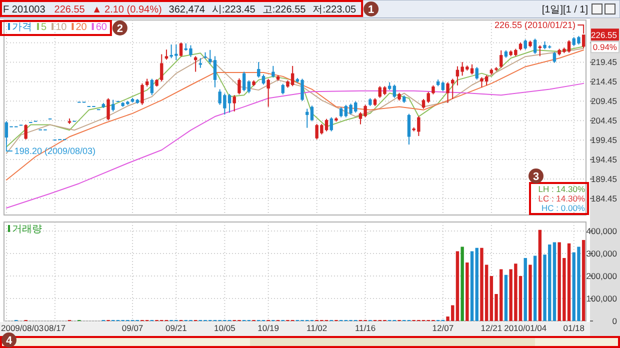 This screenshot has height=348, width=620. I want to click on x-tick-label: 09/21, so click(177, 328).